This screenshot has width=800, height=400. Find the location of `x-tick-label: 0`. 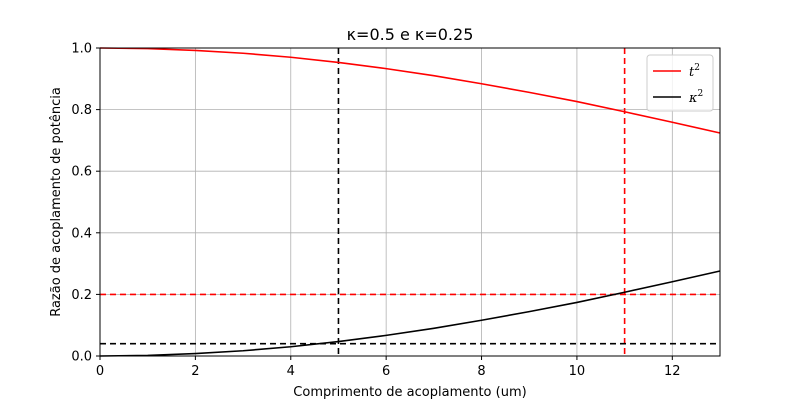

x-tick-label: 0 is located at coordinates (100, 371).